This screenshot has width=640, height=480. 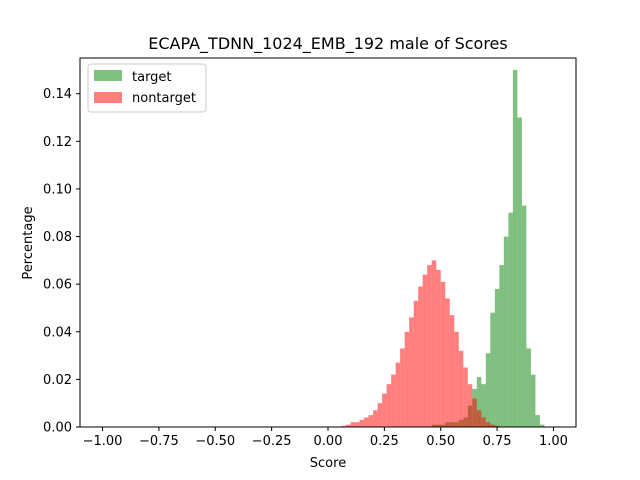 What do you see at coordinates (440, 441) in the screenshot?
I see `x-tick-label: 0.50` at bounding box center [440, 441].